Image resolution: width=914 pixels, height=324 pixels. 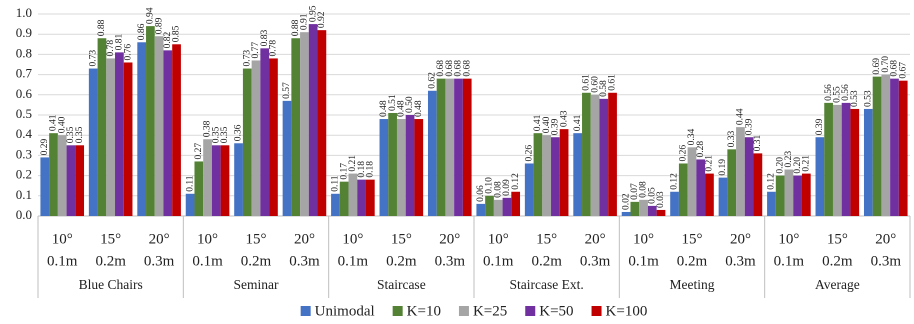 I want to click on y-tick-label: 0.9, so click(x=24, y=32).